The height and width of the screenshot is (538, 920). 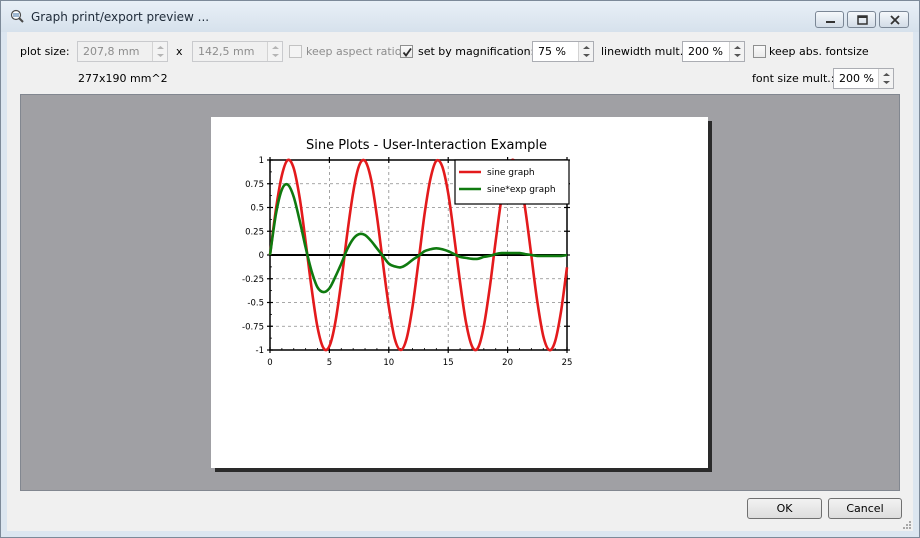 What do you see at coordinates (865, 508) in the screenshot?
I see `cancel-button: Cancel` at bounding box center [865, 508].